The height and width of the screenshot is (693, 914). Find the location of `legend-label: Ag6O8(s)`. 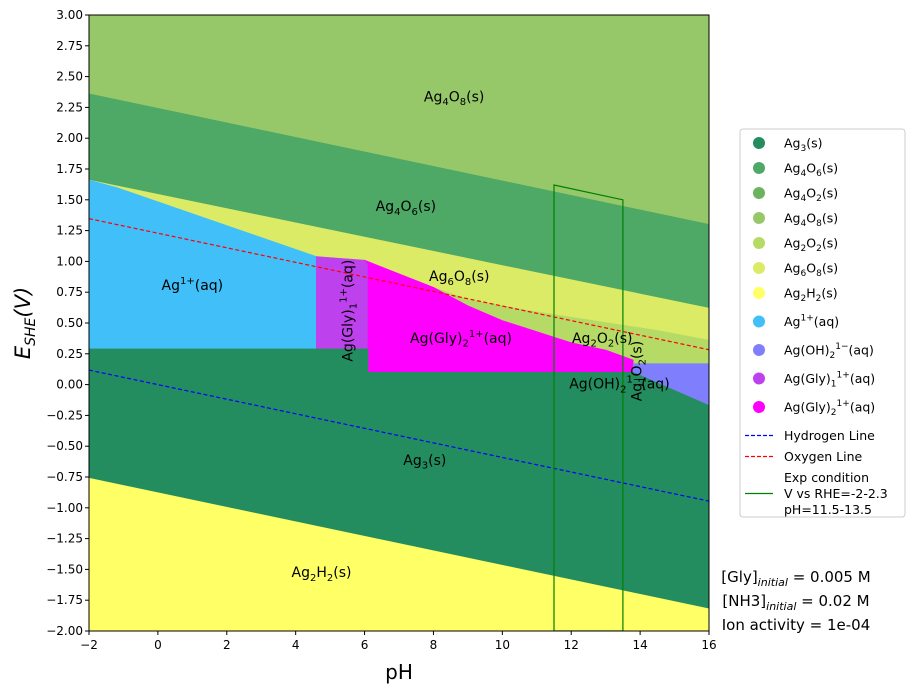

legend-label: Ag6O8(s) is located at coordinates (811, 270).